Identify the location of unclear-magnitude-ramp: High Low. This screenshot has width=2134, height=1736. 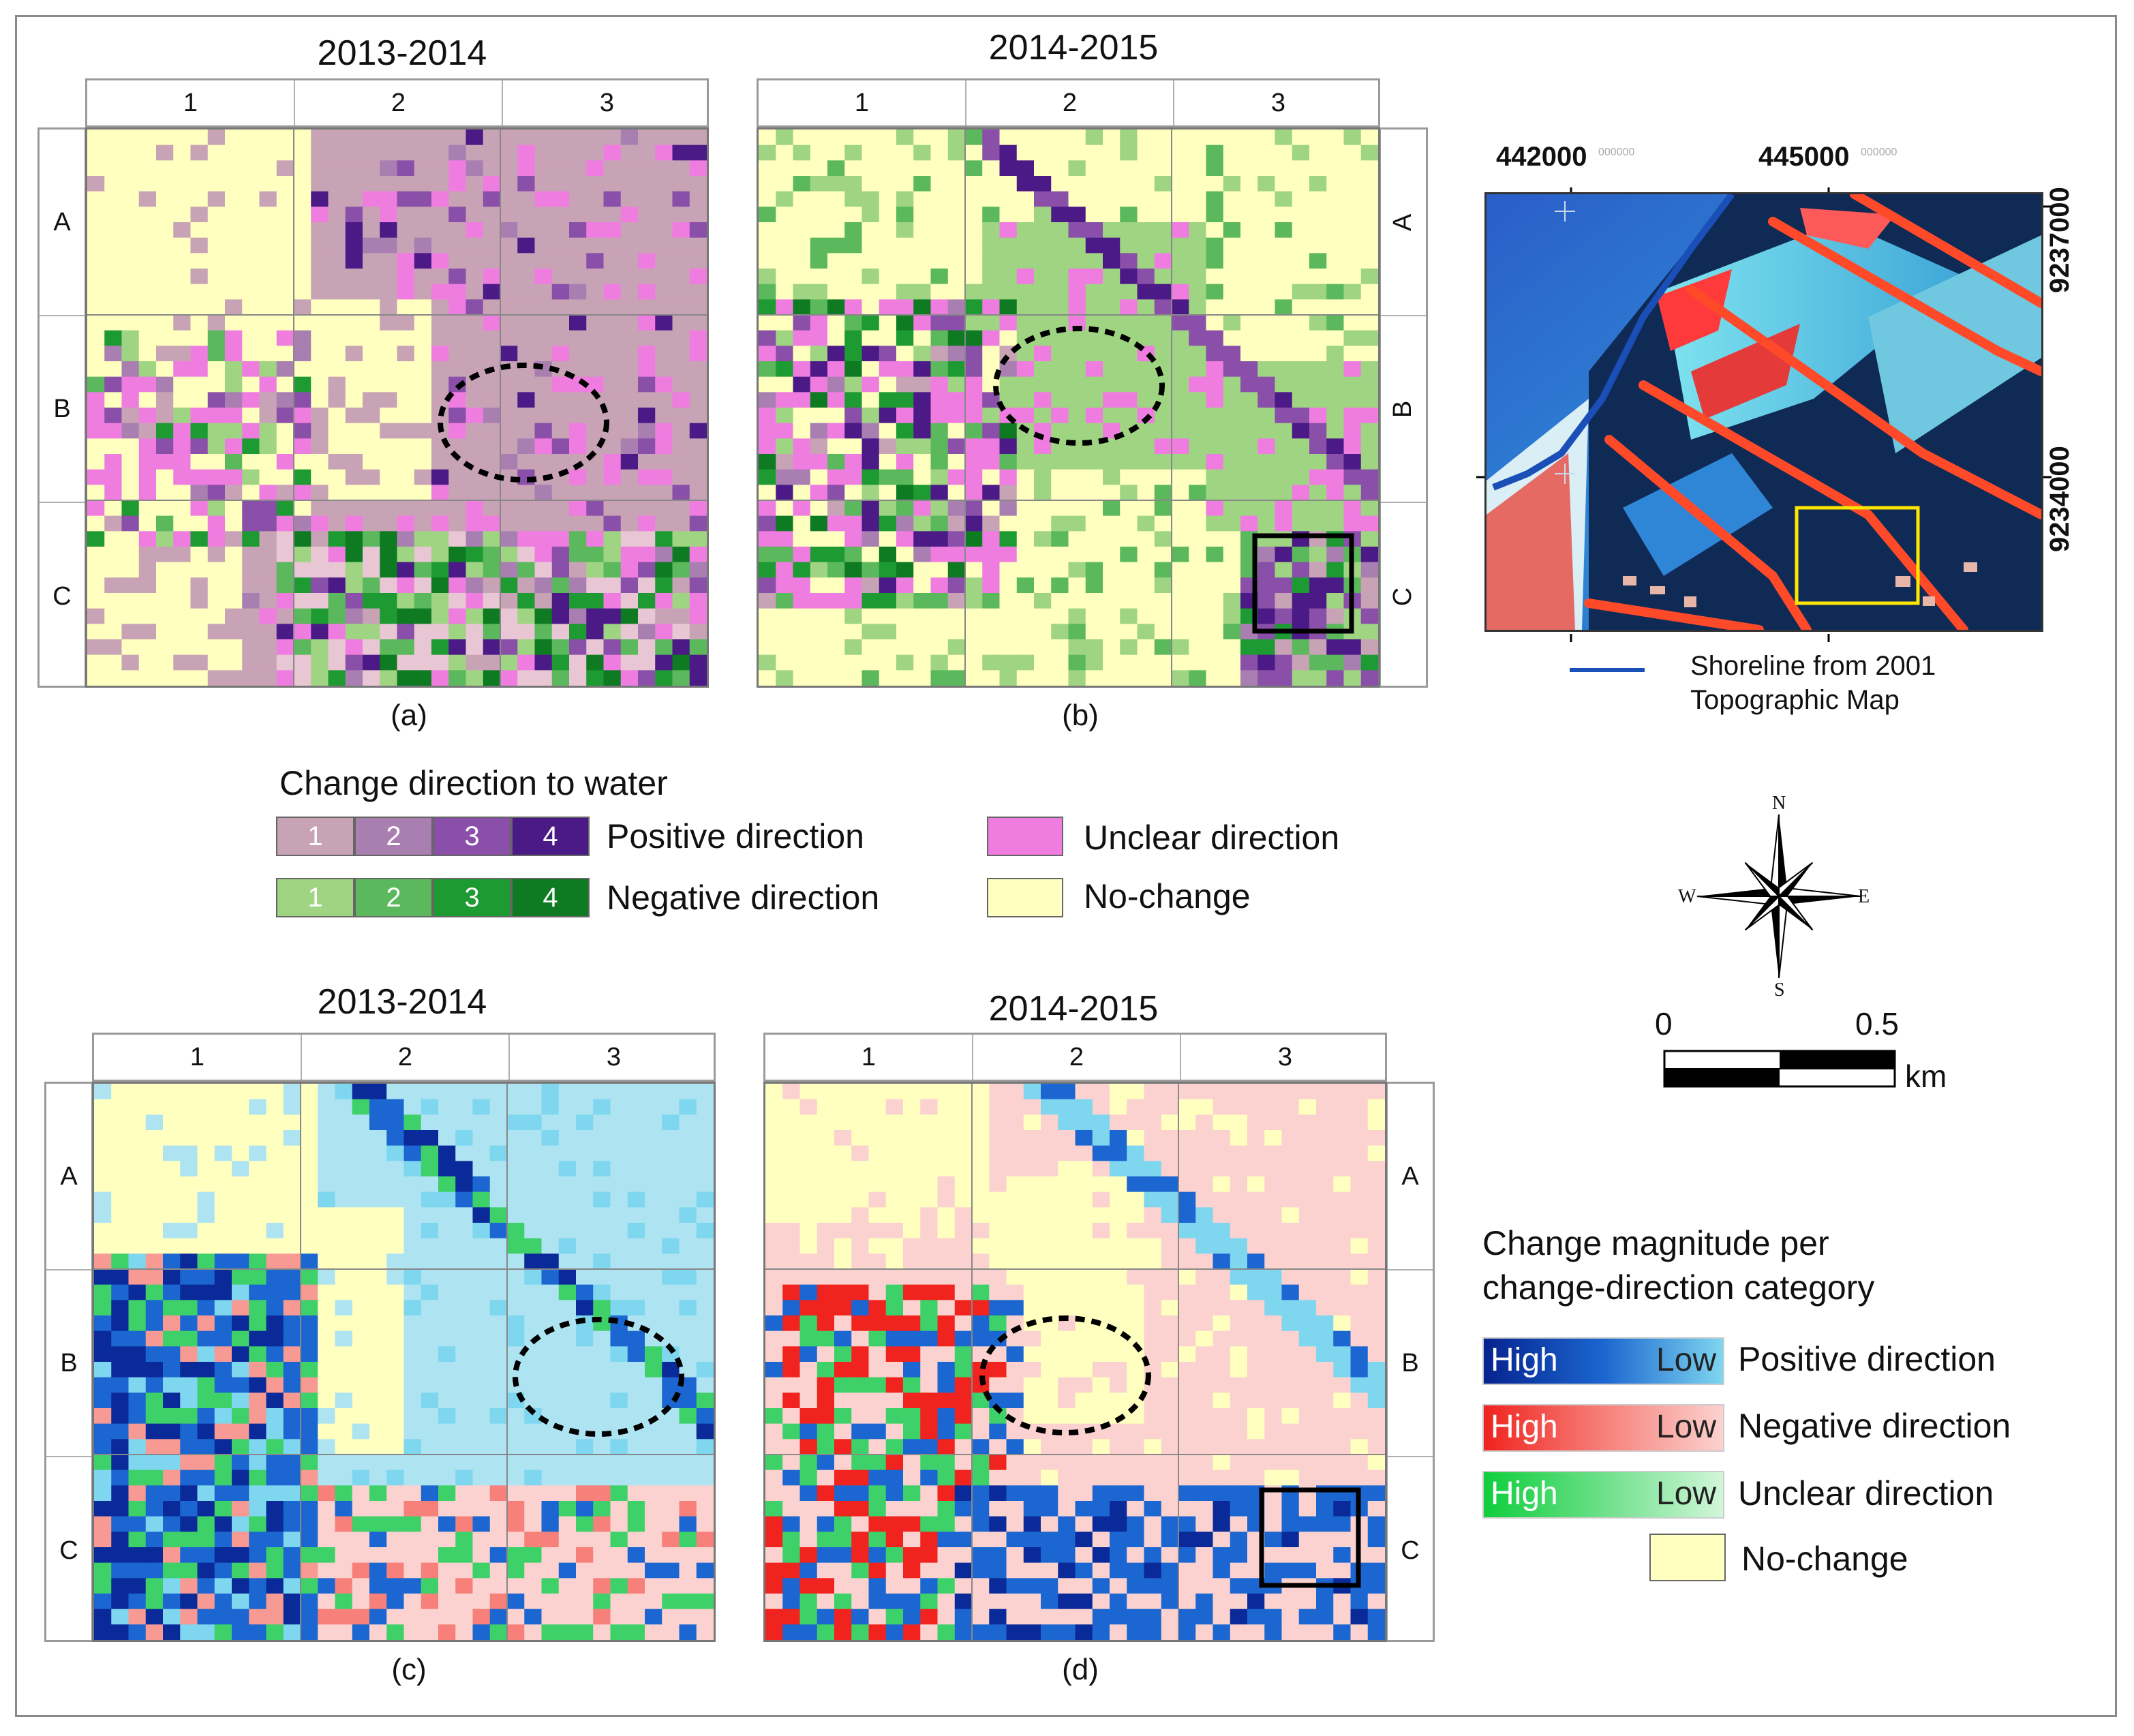
(1603, 1495).